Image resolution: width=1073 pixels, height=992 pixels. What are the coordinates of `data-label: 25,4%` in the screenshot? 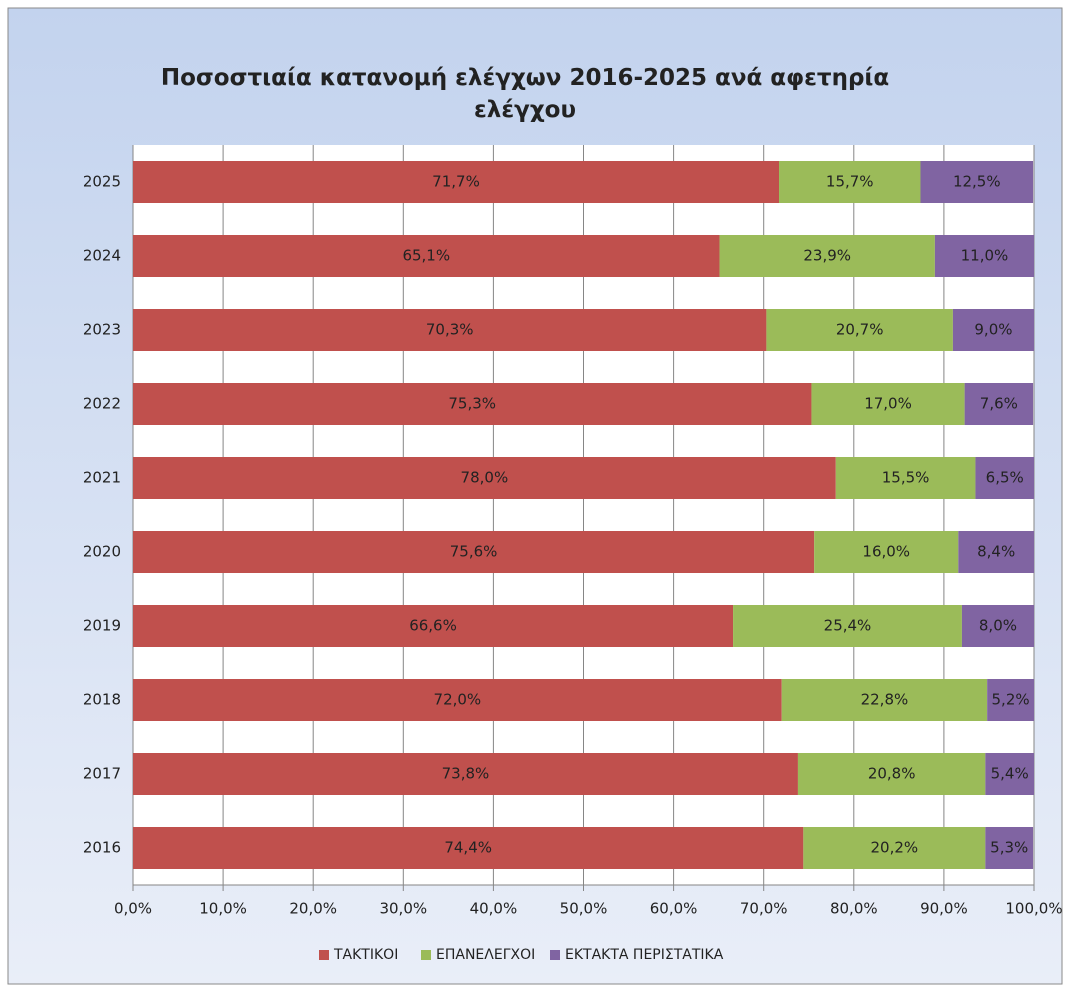 It's located at (848, 626).